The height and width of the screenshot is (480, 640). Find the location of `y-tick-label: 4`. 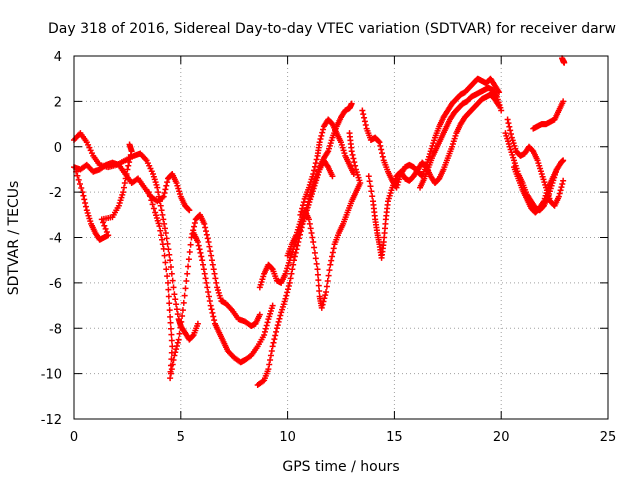

y-tick-label: 4 is located at coordinates (58, 57).